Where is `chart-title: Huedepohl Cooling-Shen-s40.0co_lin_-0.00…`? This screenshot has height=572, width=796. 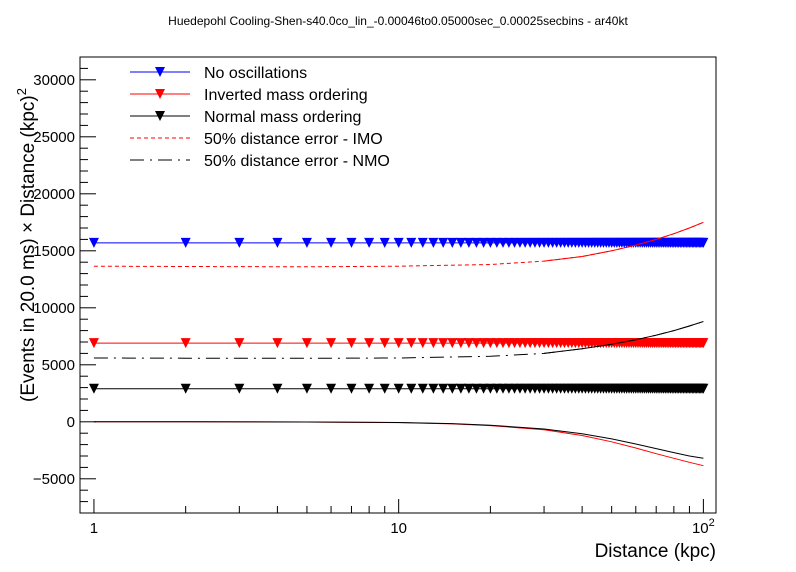
chart-title: Huedepohl Cooling-Shen-s40.0co_lin_-0.00… is located at coordinates (398, 21).